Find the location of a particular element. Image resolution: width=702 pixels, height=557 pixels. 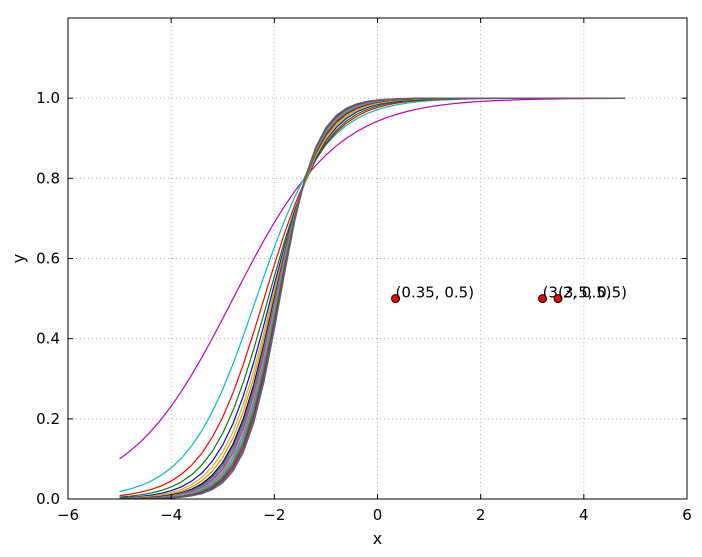

x-tick-label: 0 is located at coordinates (378, 515).